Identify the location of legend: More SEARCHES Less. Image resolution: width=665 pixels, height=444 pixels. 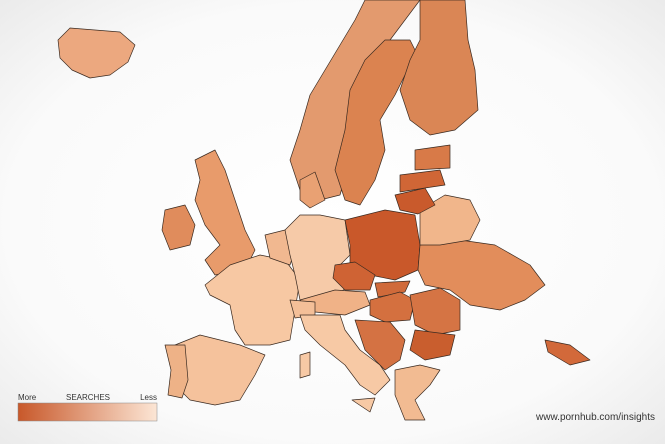
(87, 407).